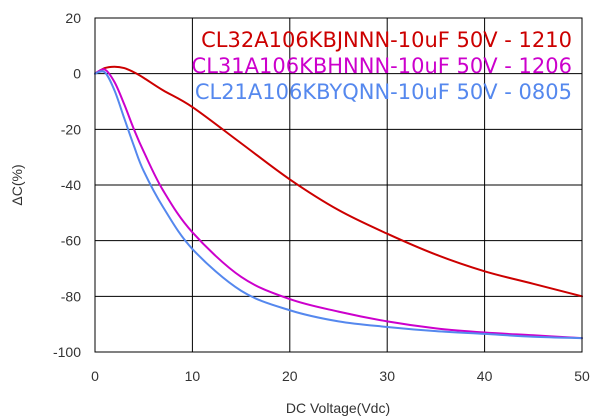 This screenshot has height=420, width=600. Describe the element at coordinates (485, 376) in the screenshot. I see `x-tick-label-4: 40` at that location.